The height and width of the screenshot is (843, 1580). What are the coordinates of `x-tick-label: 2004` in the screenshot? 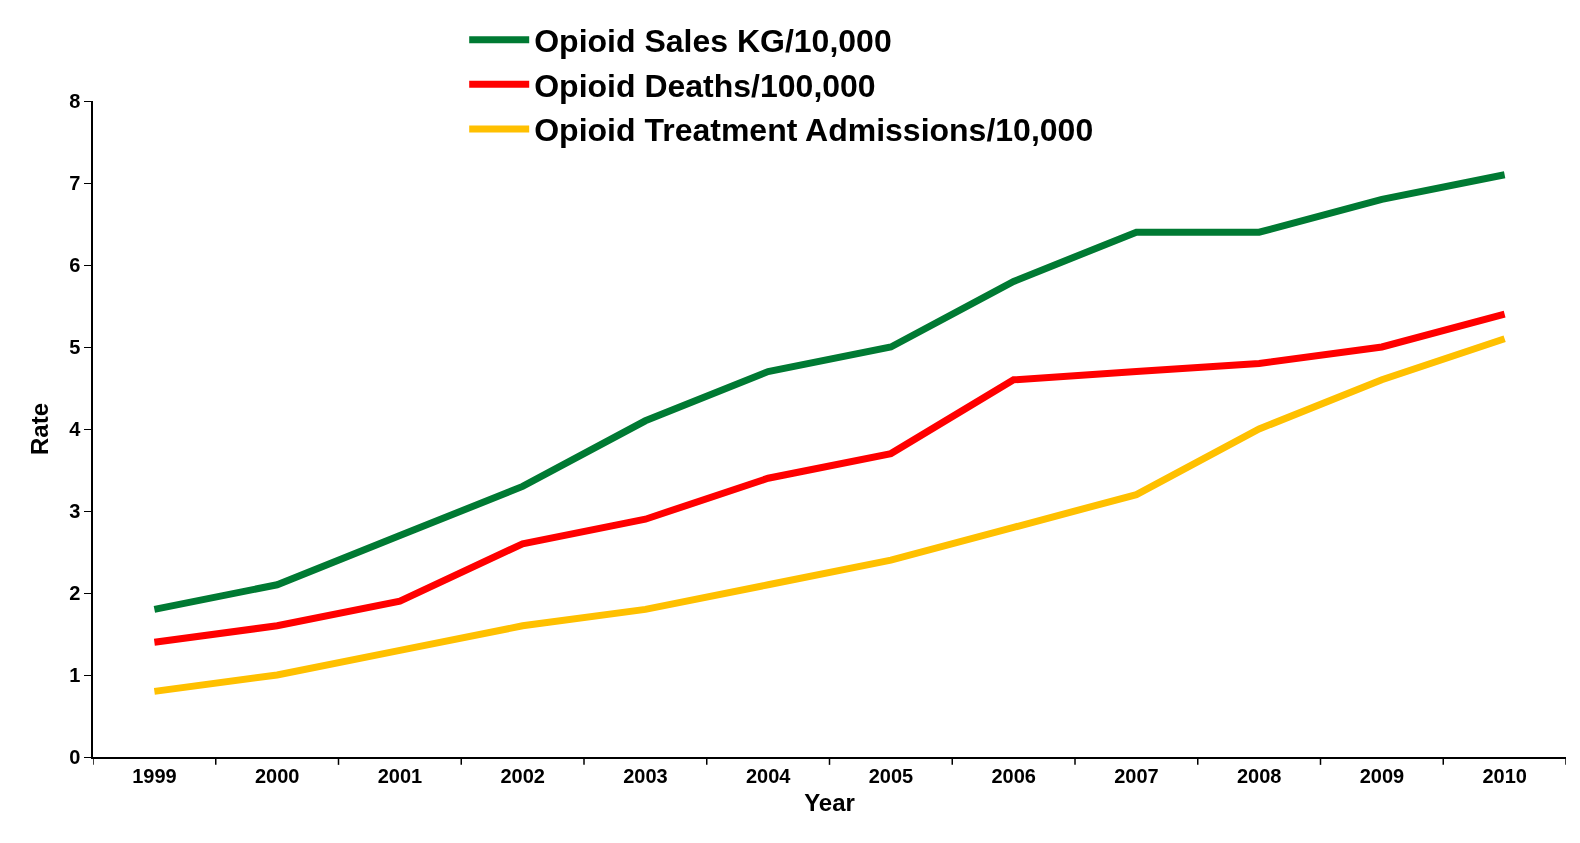 It's located at (768, 775).